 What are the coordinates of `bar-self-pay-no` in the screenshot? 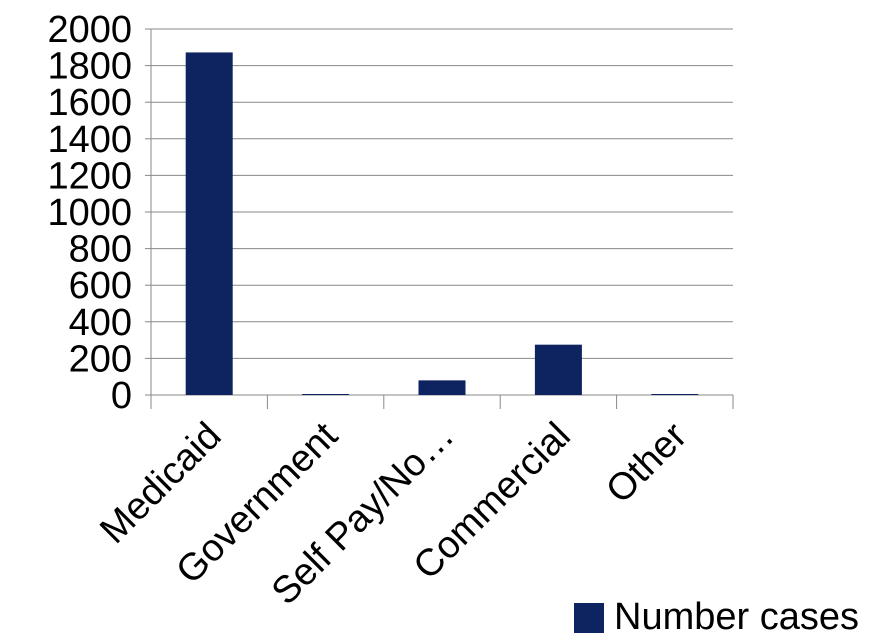 It's located at (442, 387).